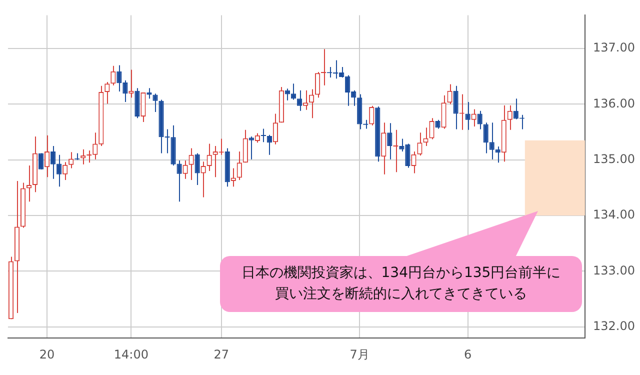  Describe the element at coordinates (401, 284) in the screenshot. I see `annotation: 日本の機関投資家は、134円台から135円台前半に買い注文を断続的に入れてきてきている` at that location.